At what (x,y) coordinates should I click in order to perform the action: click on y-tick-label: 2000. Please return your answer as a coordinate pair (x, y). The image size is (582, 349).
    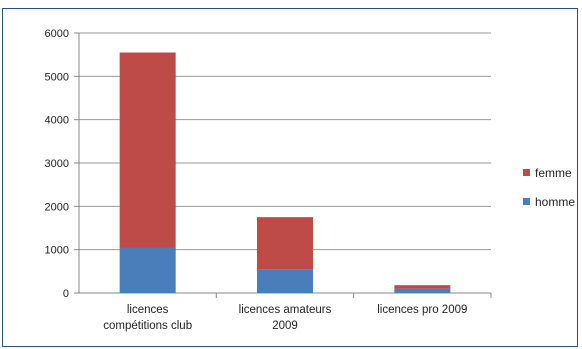
    Looking at the image, I should click on (57, 207).